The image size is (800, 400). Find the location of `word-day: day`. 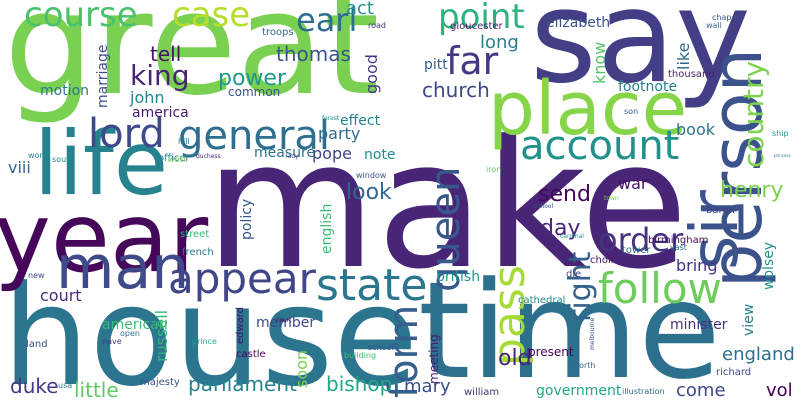

word-day: day is located at coordinates (560, 228).